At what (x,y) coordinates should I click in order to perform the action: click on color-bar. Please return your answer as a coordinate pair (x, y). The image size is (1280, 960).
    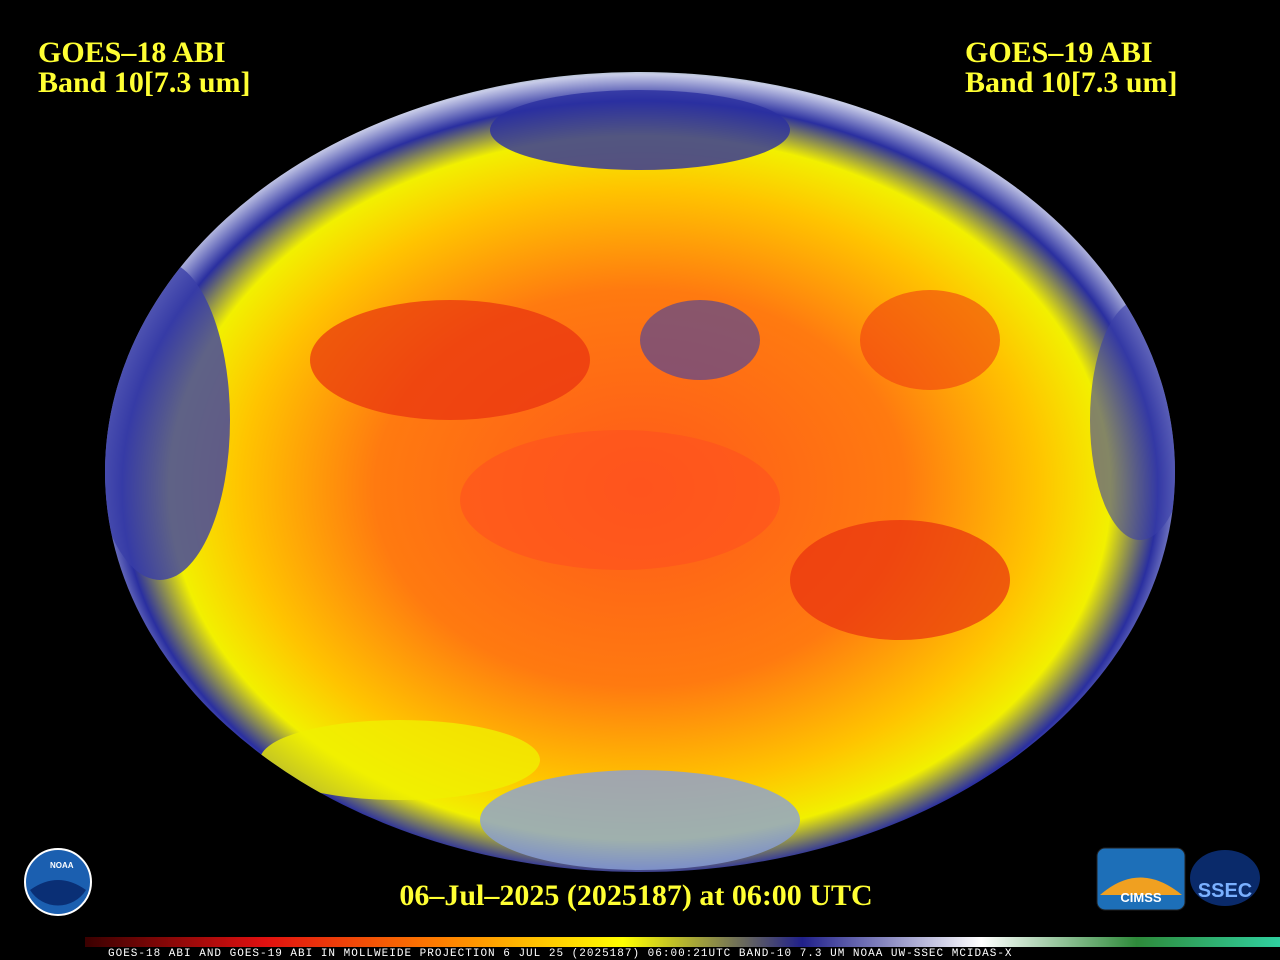
    Looking at the image, I should click on (682, 942).